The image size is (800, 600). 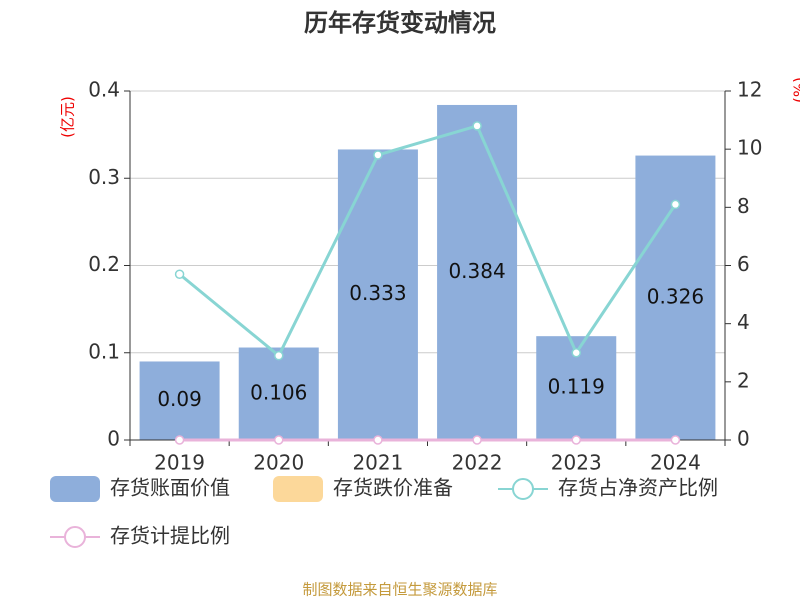 I want to click on x-tick-label: 2020, so click(x=278, y=463).